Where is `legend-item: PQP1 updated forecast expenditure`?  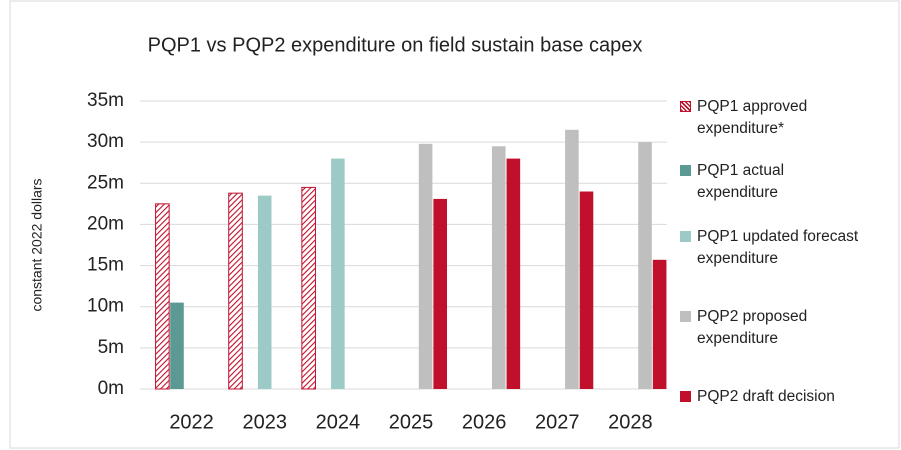 legend-item: PQP1 updated forecast expenditure is located at coordinates (787, 248).